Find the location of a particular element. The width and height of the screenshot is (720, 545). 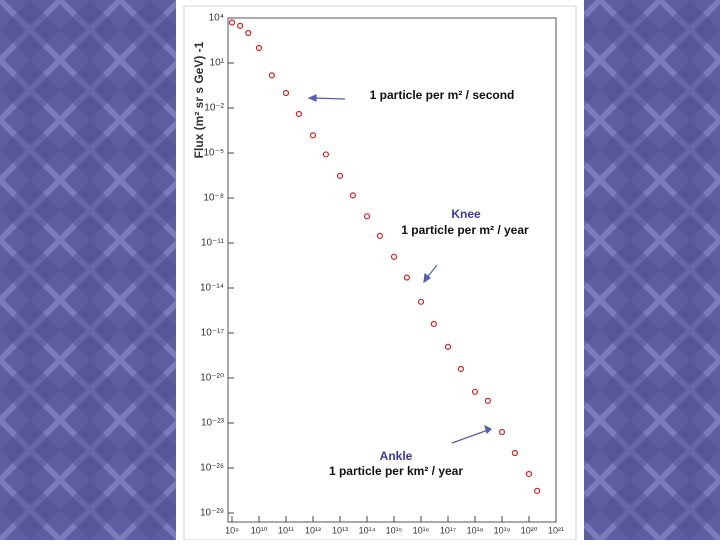

y-tick-label: 10⁻¹⁷ is located at coordinates (213, 333).